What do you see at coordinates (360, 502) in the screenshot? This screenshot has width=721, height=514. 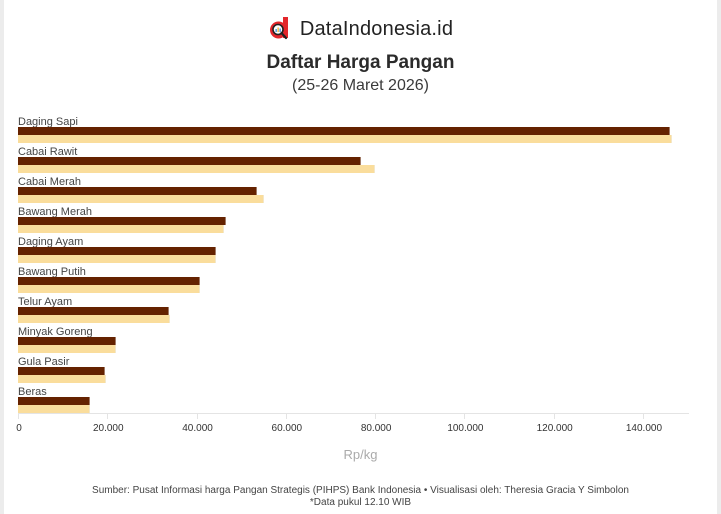 I see `time-note: *Data pukul 12.10 WIB` at bounding box center [360, 502].